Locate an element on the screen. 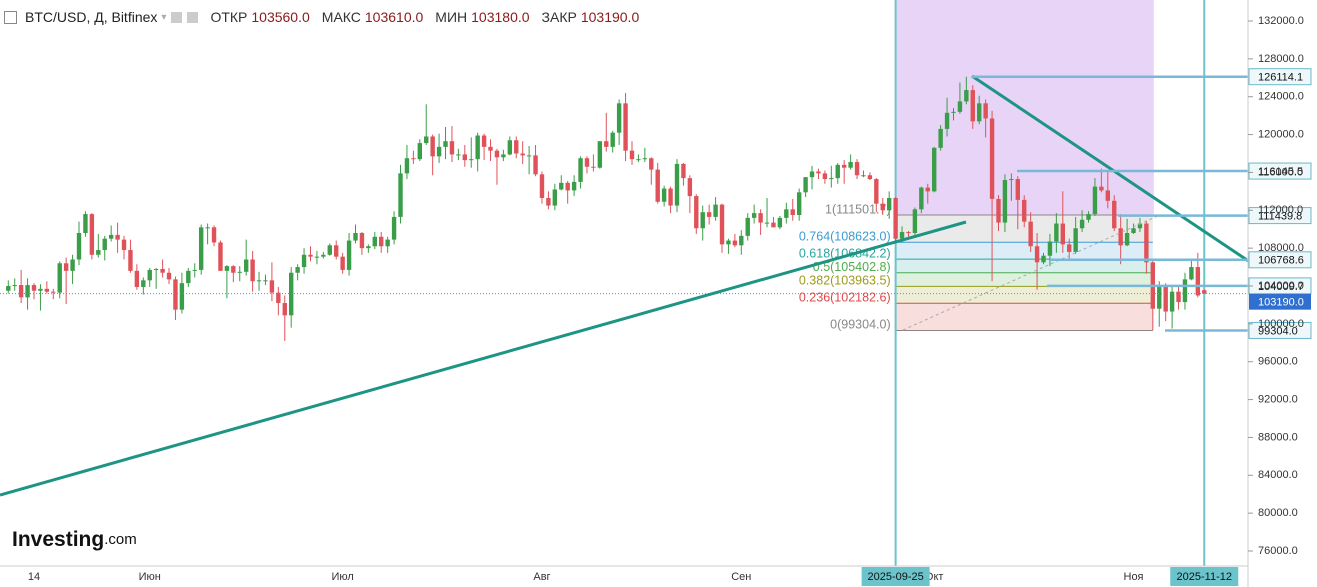 The image size is (1317, 587). level-label: 126114.1 is located at coordinates (1280, 78).